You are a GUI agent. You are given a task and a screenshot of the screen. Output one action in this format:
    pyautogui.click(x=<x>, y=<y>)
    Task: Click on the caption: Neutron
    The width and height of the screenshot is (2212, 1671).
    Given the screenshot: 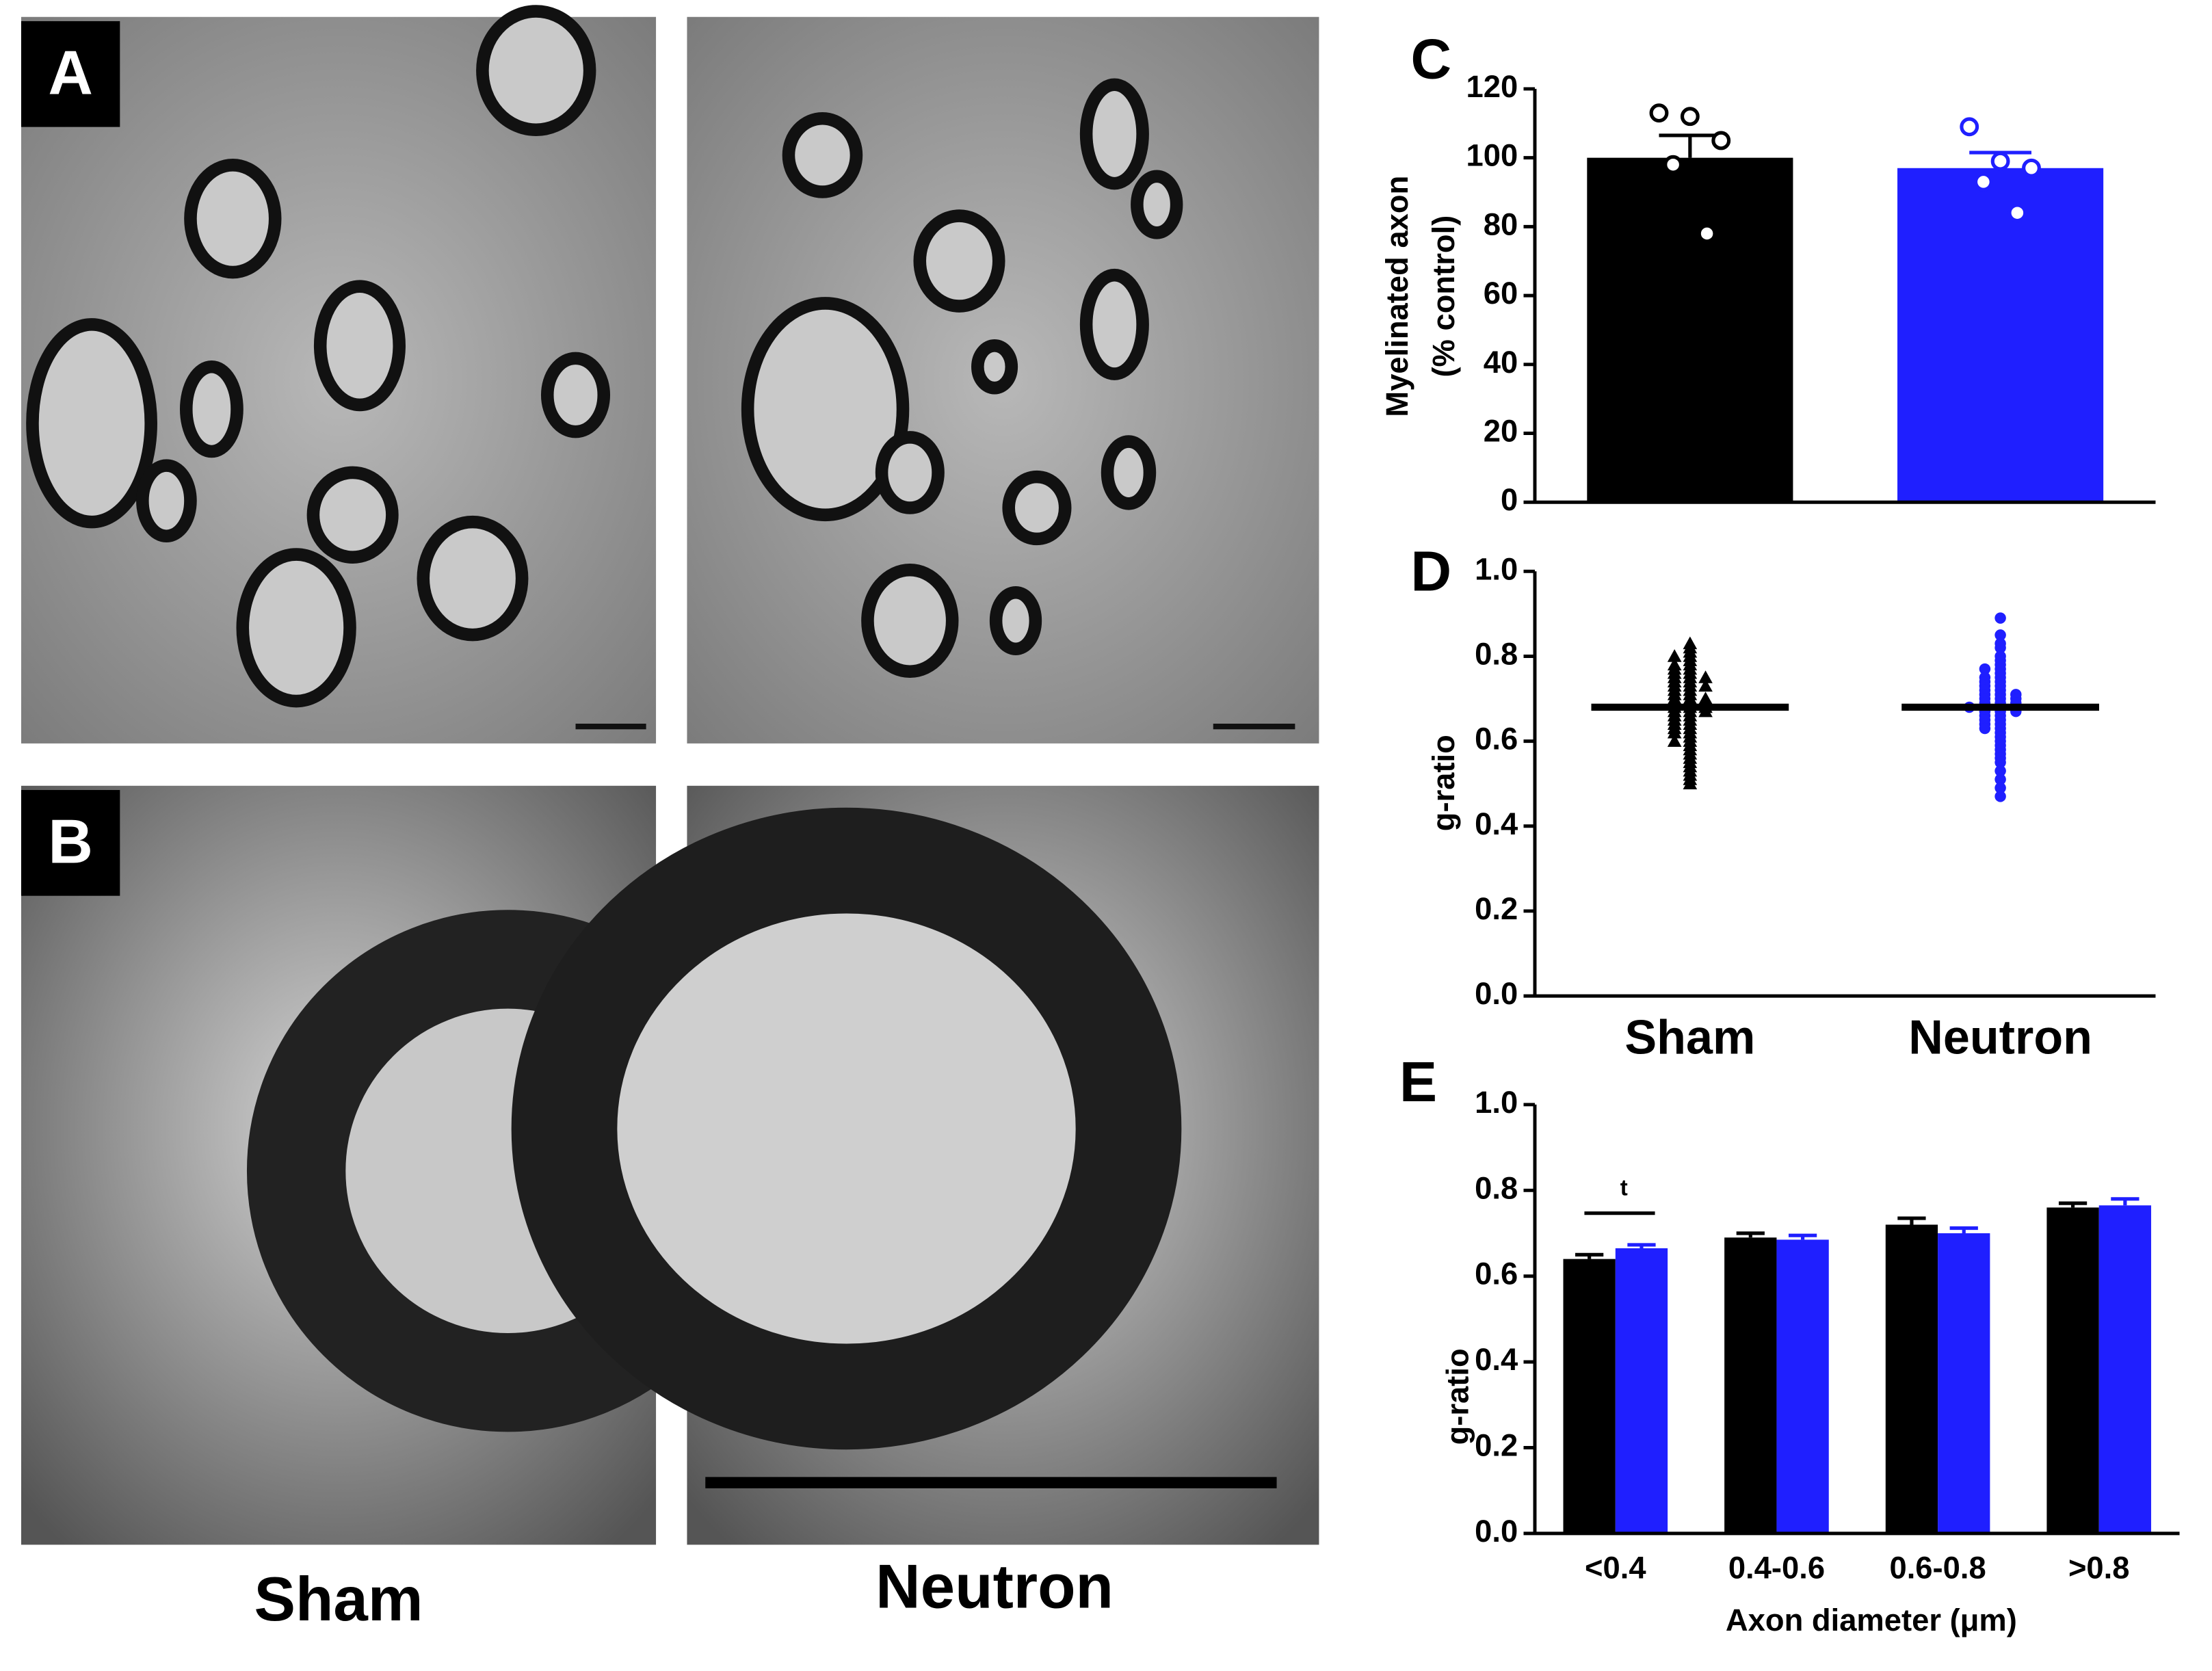 What is the action you would take?
    pyautogui.click(x=995, y=1586)
    